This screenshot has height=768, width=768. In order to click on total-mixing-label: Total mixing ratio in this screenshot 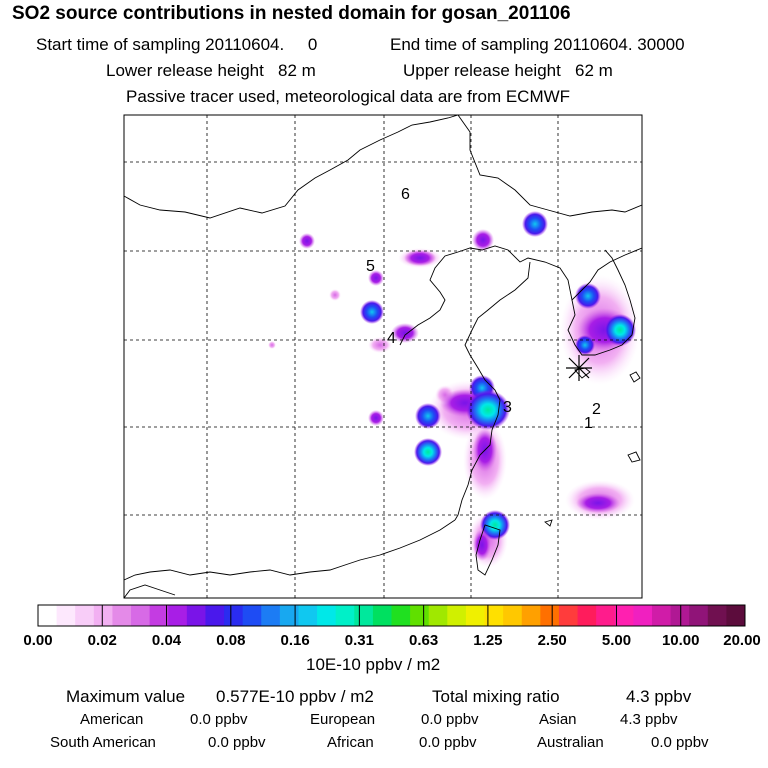, I will do `click(496, 696)`.